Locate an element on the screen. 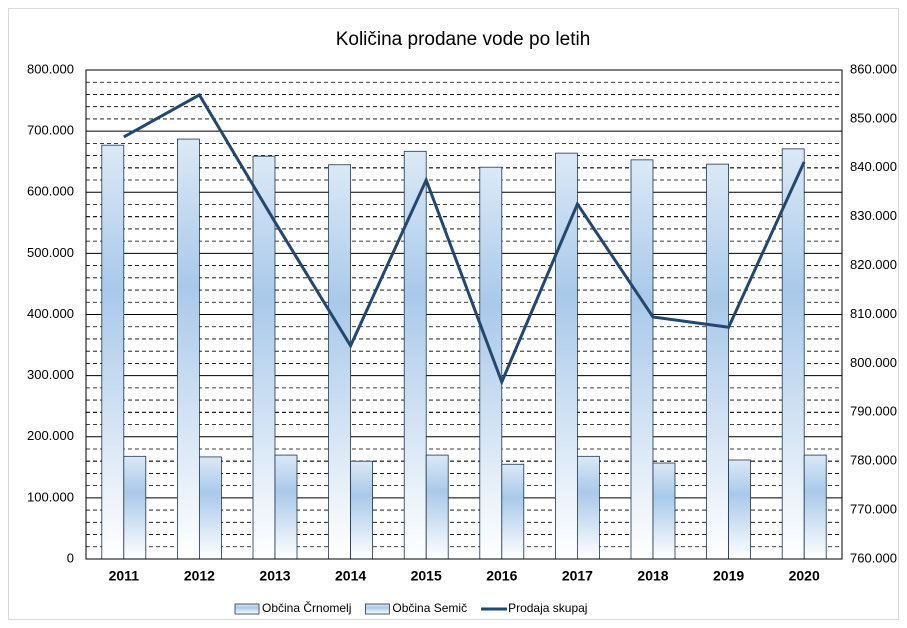 Image resolution: width=907 pixels, height=628 pixels. y2-tick-label: 850.000 is located at coordinates (873, 117).